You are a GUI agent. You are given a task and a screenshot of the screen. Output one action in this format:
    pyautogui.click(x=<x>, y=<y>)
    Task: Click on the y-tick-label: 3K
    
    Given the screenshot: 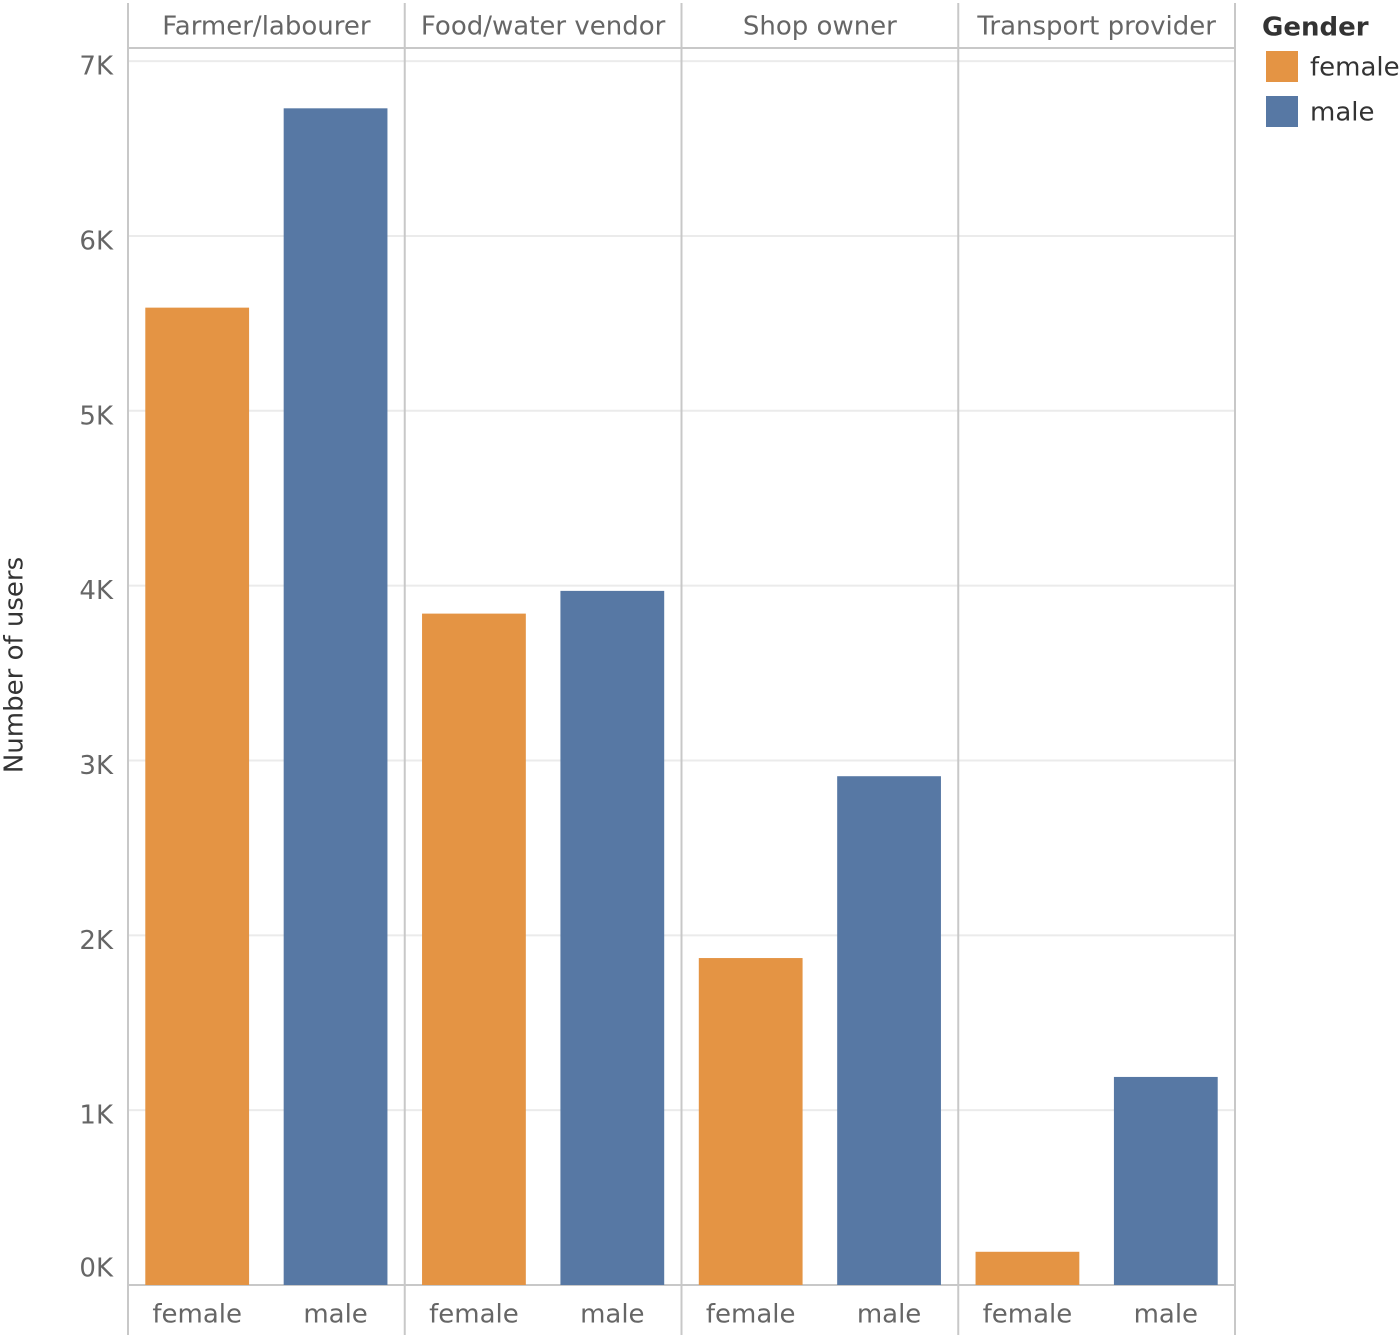 What is the action you would take?
    pyautogui.click(x=96, y=766)
    